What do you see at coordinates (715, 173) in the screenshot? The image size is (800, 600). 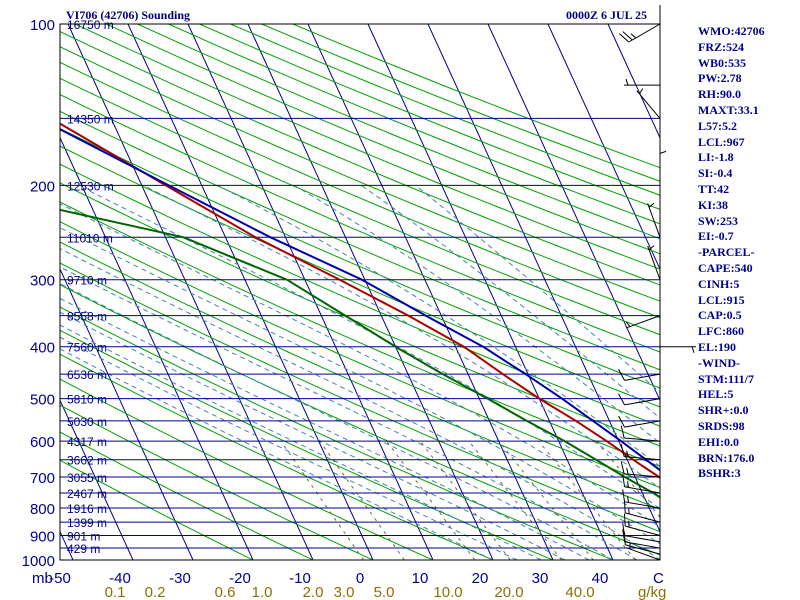 I see `stability-index: SI:-0.4` at bounding box center [715, 173].